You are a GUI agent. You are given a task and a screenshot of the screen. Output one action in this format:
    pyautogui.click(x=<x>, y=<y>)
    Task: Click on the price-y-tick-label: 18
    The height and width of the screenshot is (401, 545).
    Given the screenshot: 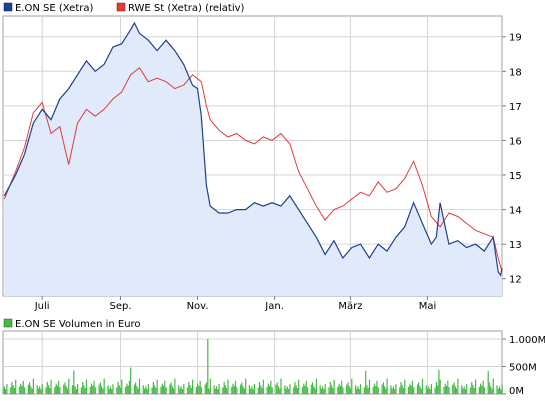 What is the action you would take?
    pyautogui.click(x=515, y=72)
    